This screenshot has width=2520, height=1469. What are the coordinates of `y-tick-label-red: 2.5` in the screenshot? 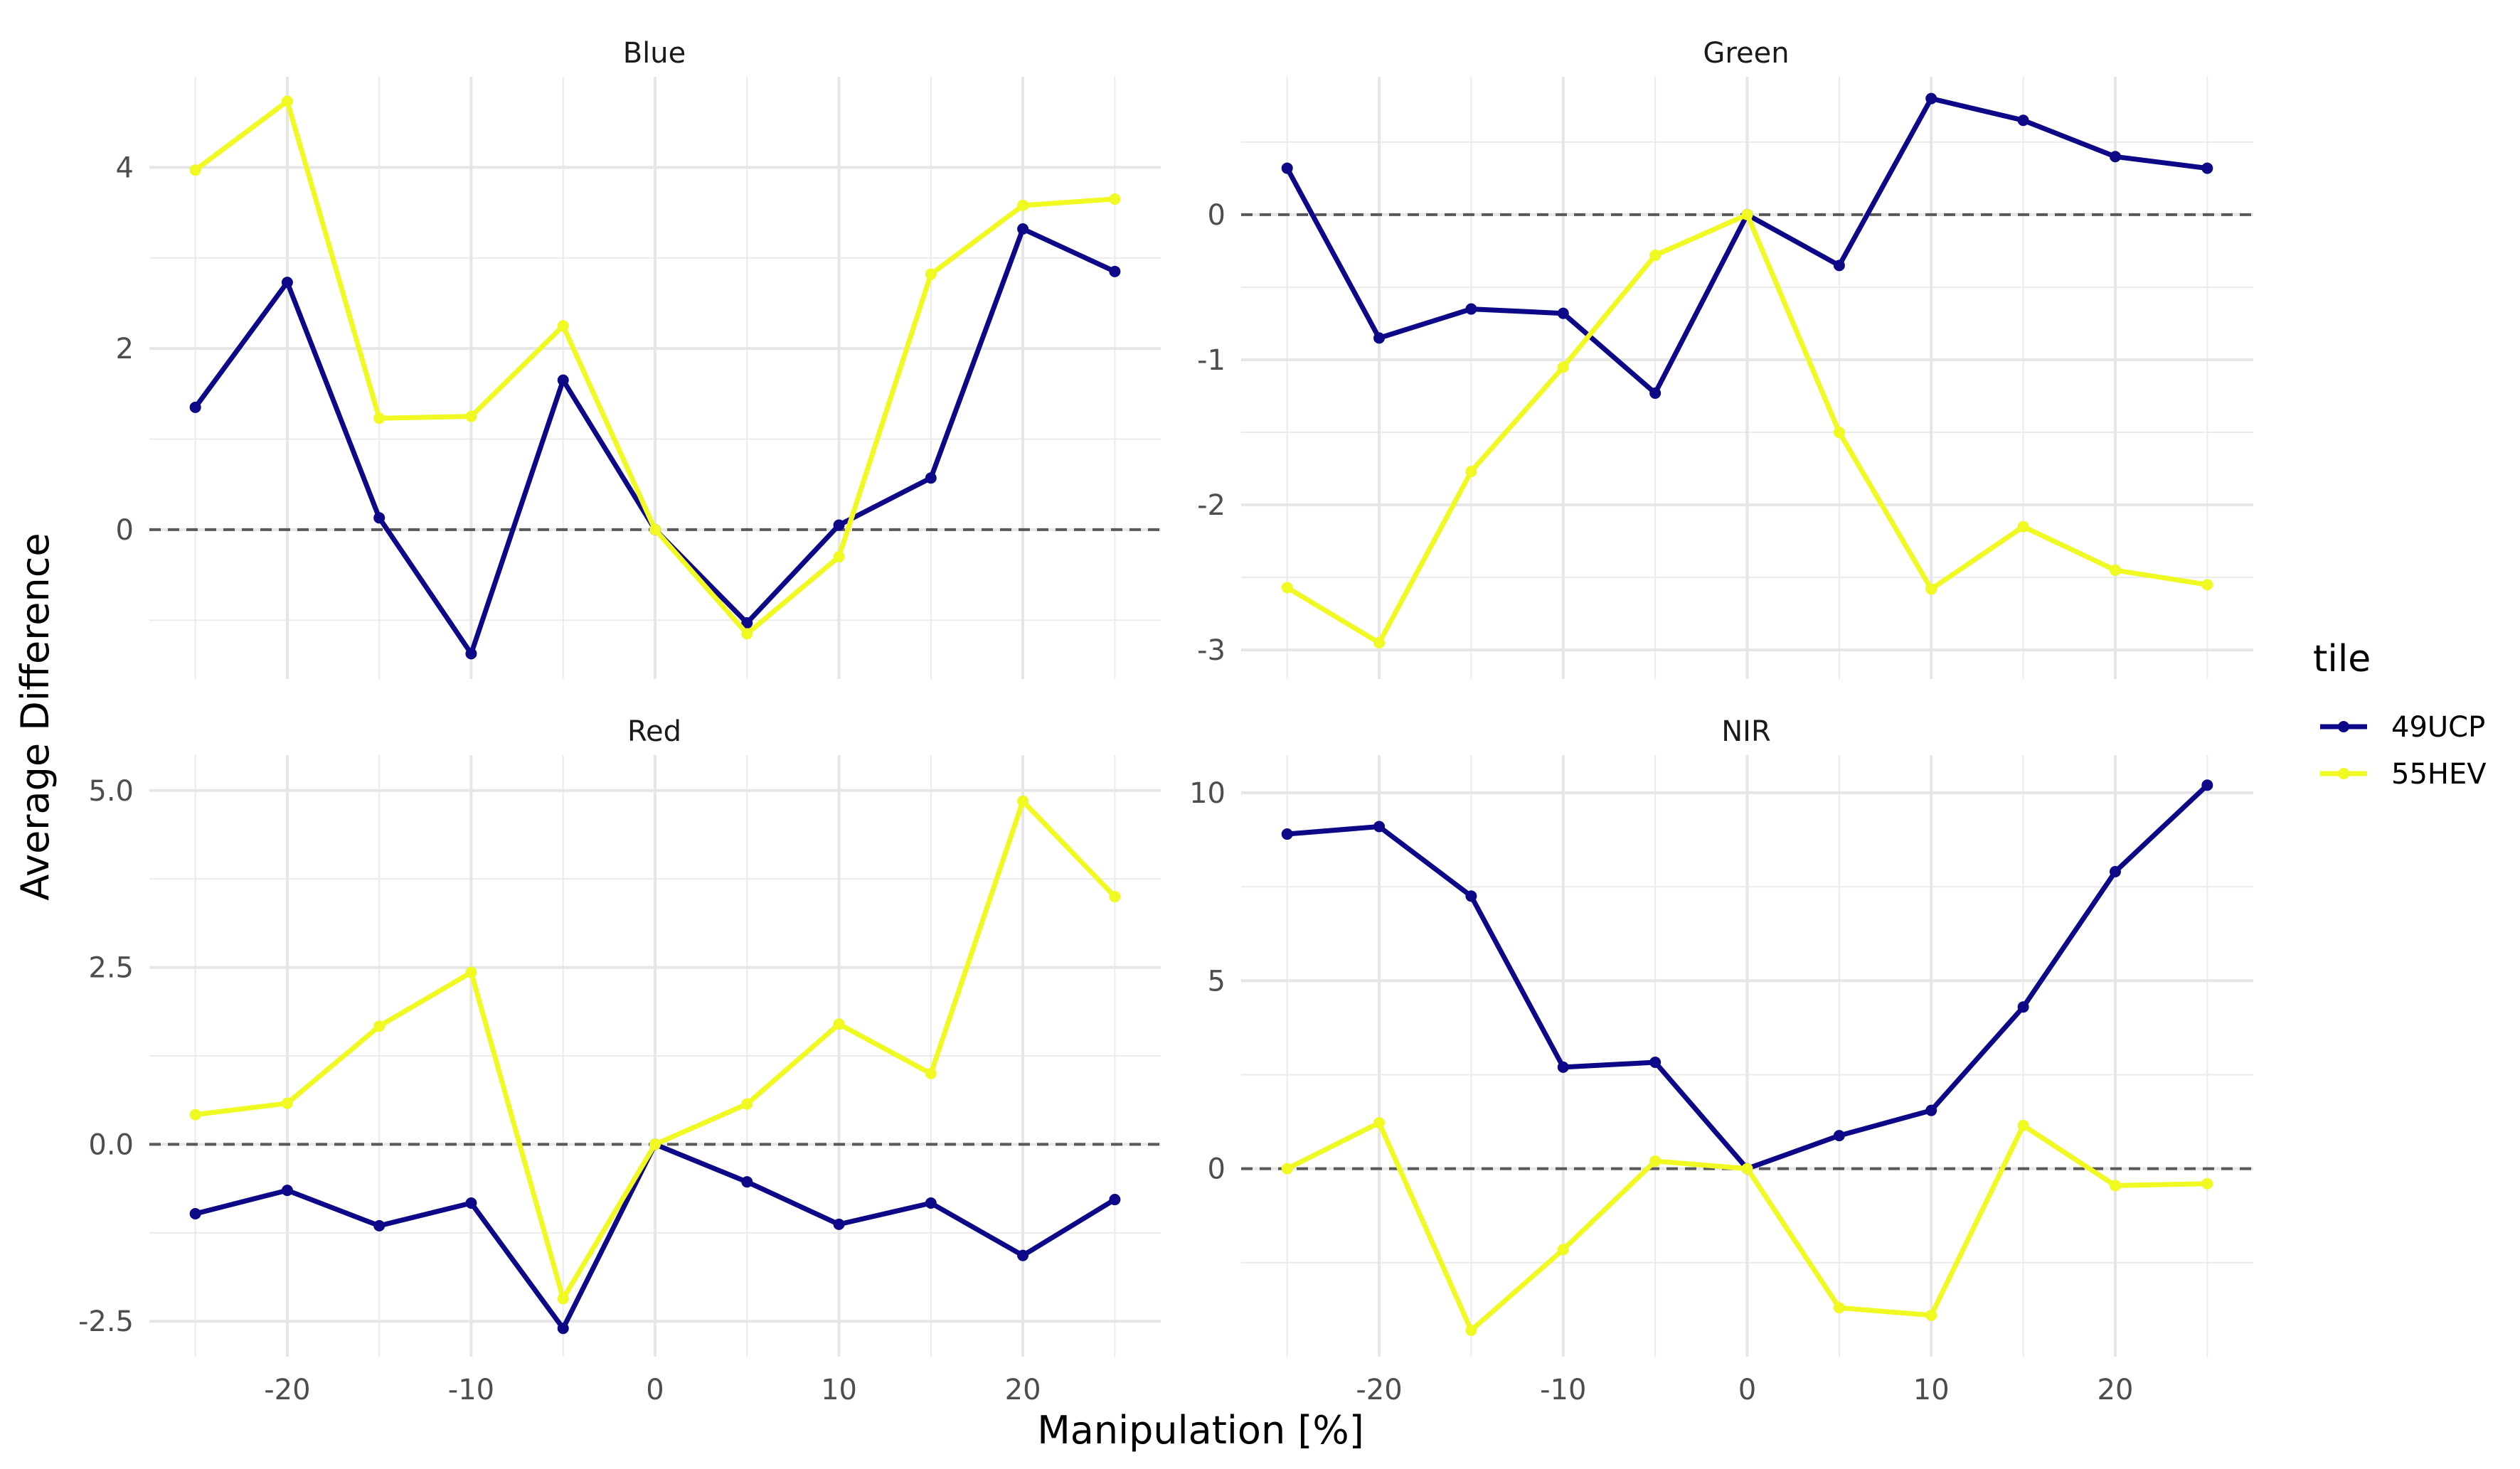 It's located at (111, 968).